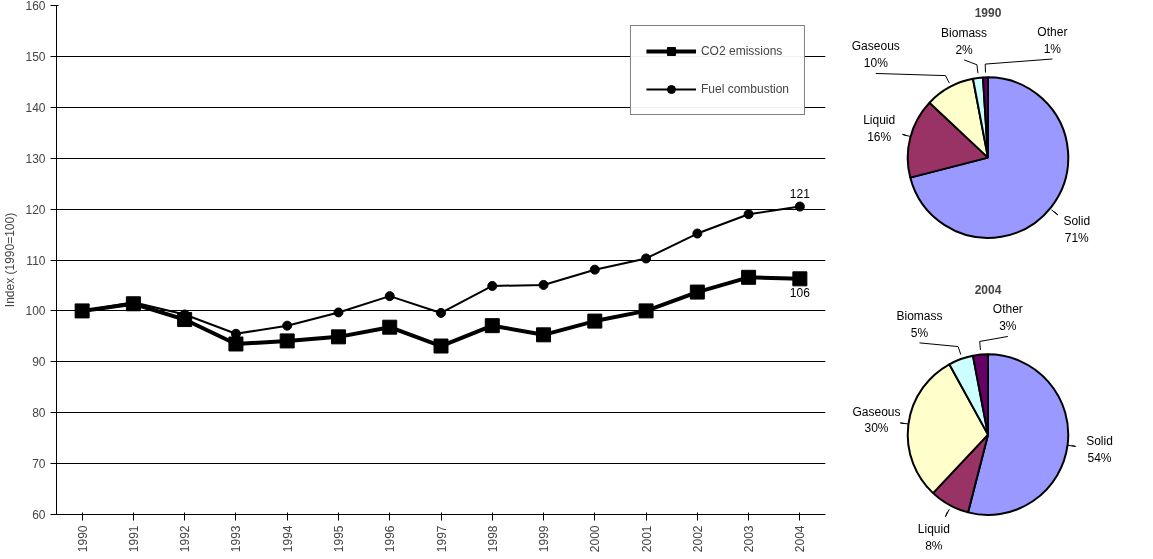  I want to click on x-tick-label: 1996, so click(390, 539).